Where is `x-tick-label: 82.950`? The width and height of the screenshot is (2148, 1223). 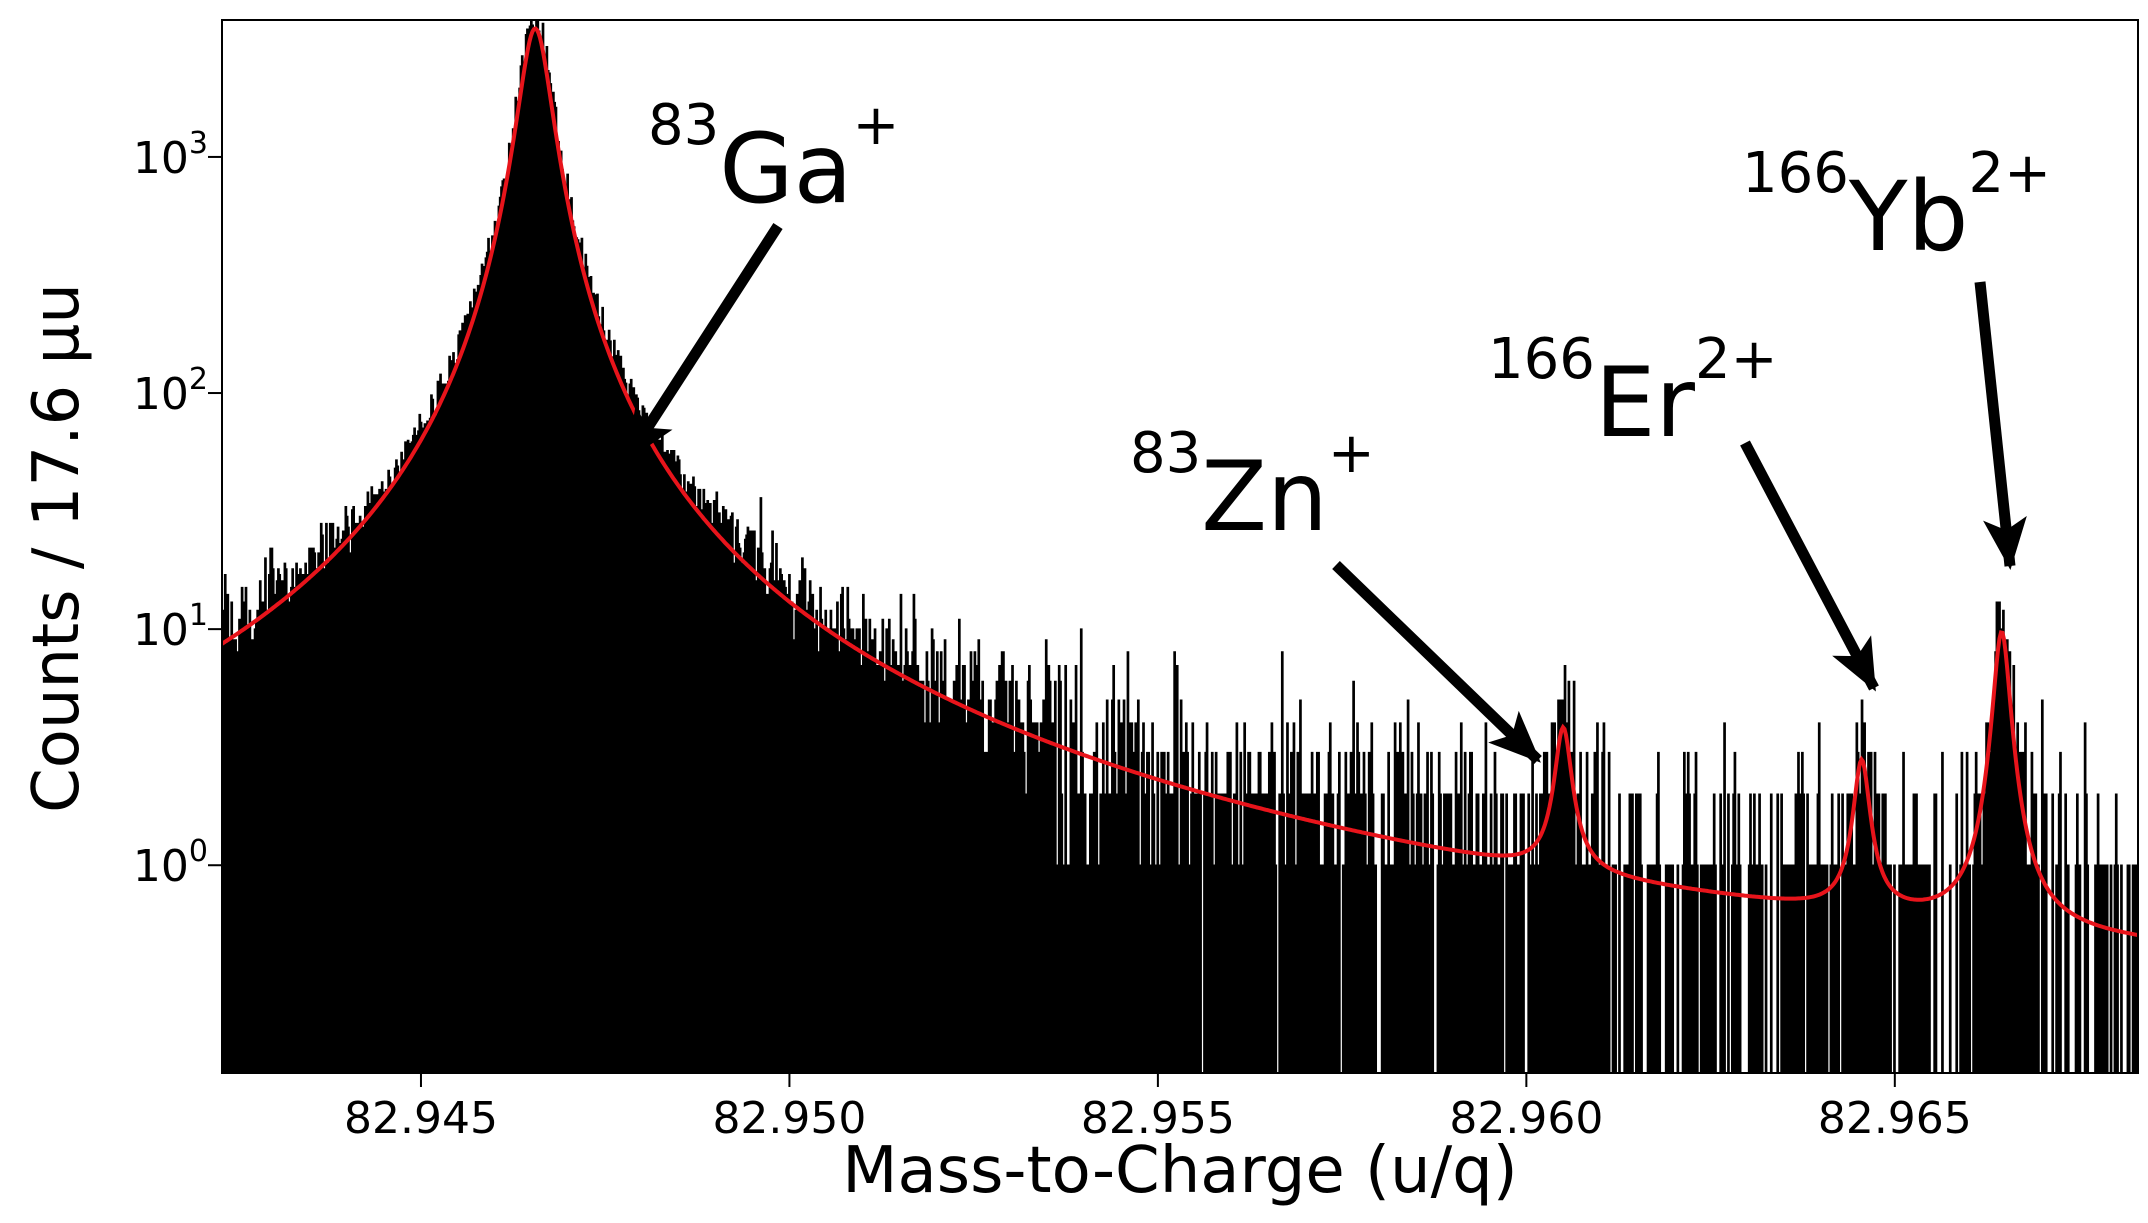 x-tick-label: 82.950 is located at coordinates (789, 1118).